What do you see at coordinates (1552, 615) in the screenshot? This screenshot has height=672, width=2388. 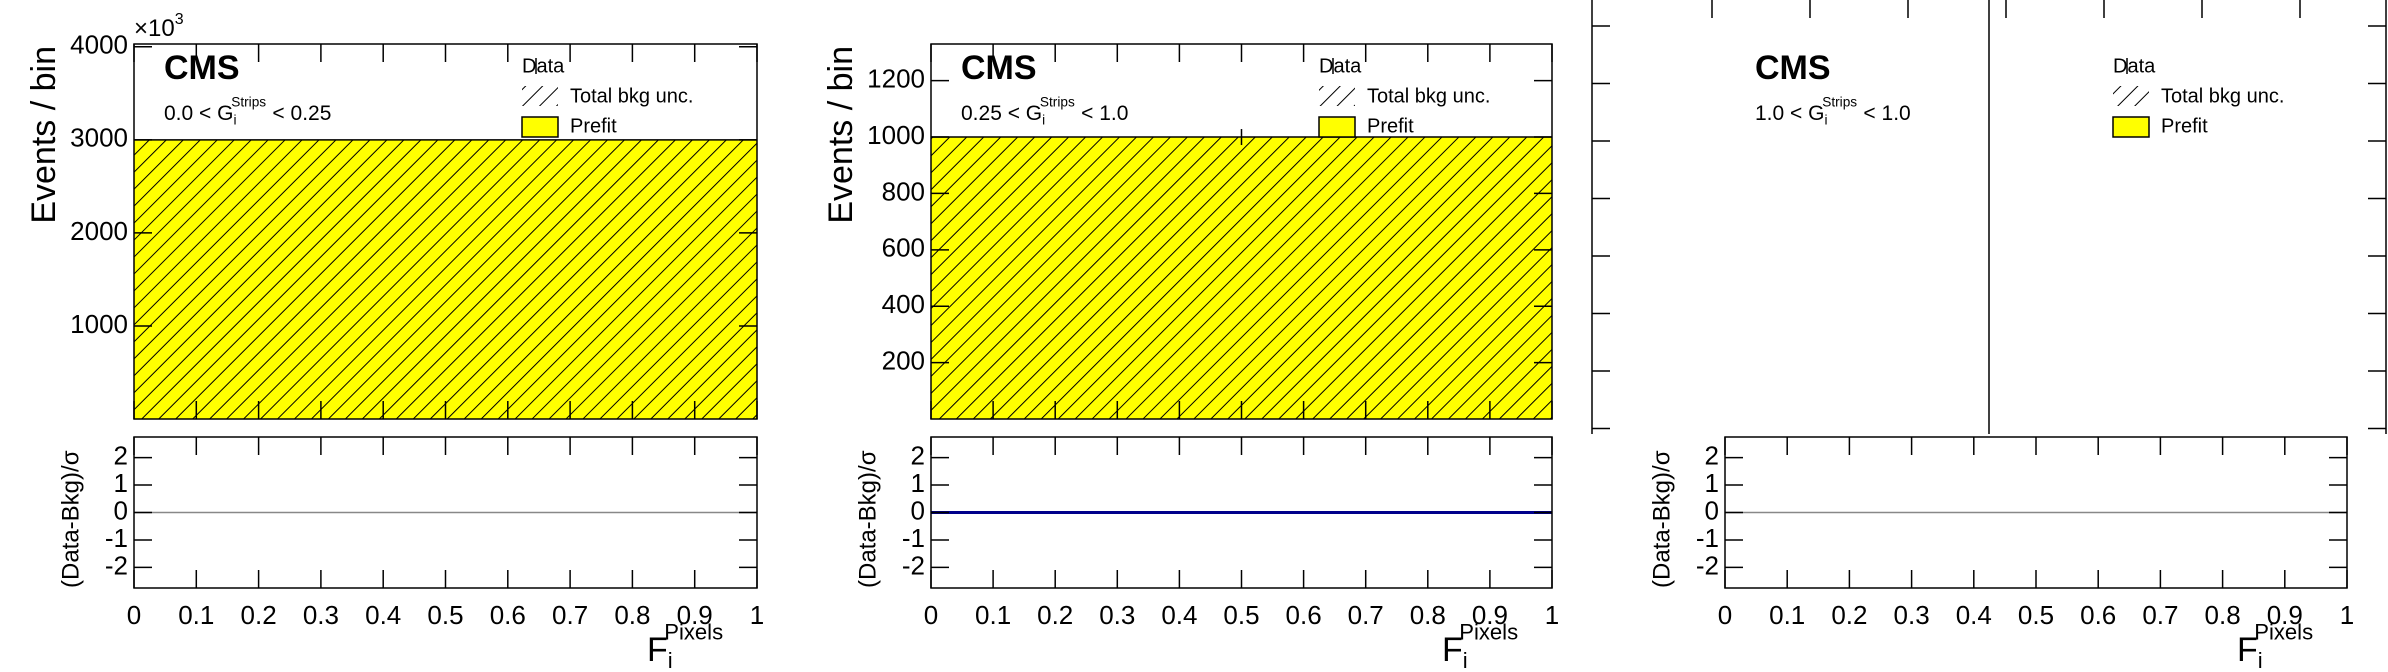 I see `x-tick-label: 1` at bounding box center [1552, 615].